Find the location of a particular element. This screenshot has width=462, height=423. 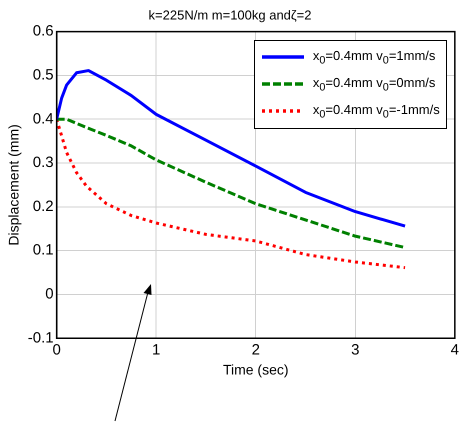

legend-label: x$_{0}$=0.4mm v$_{0}$=1mm/s is located at coordinates (374, 57).